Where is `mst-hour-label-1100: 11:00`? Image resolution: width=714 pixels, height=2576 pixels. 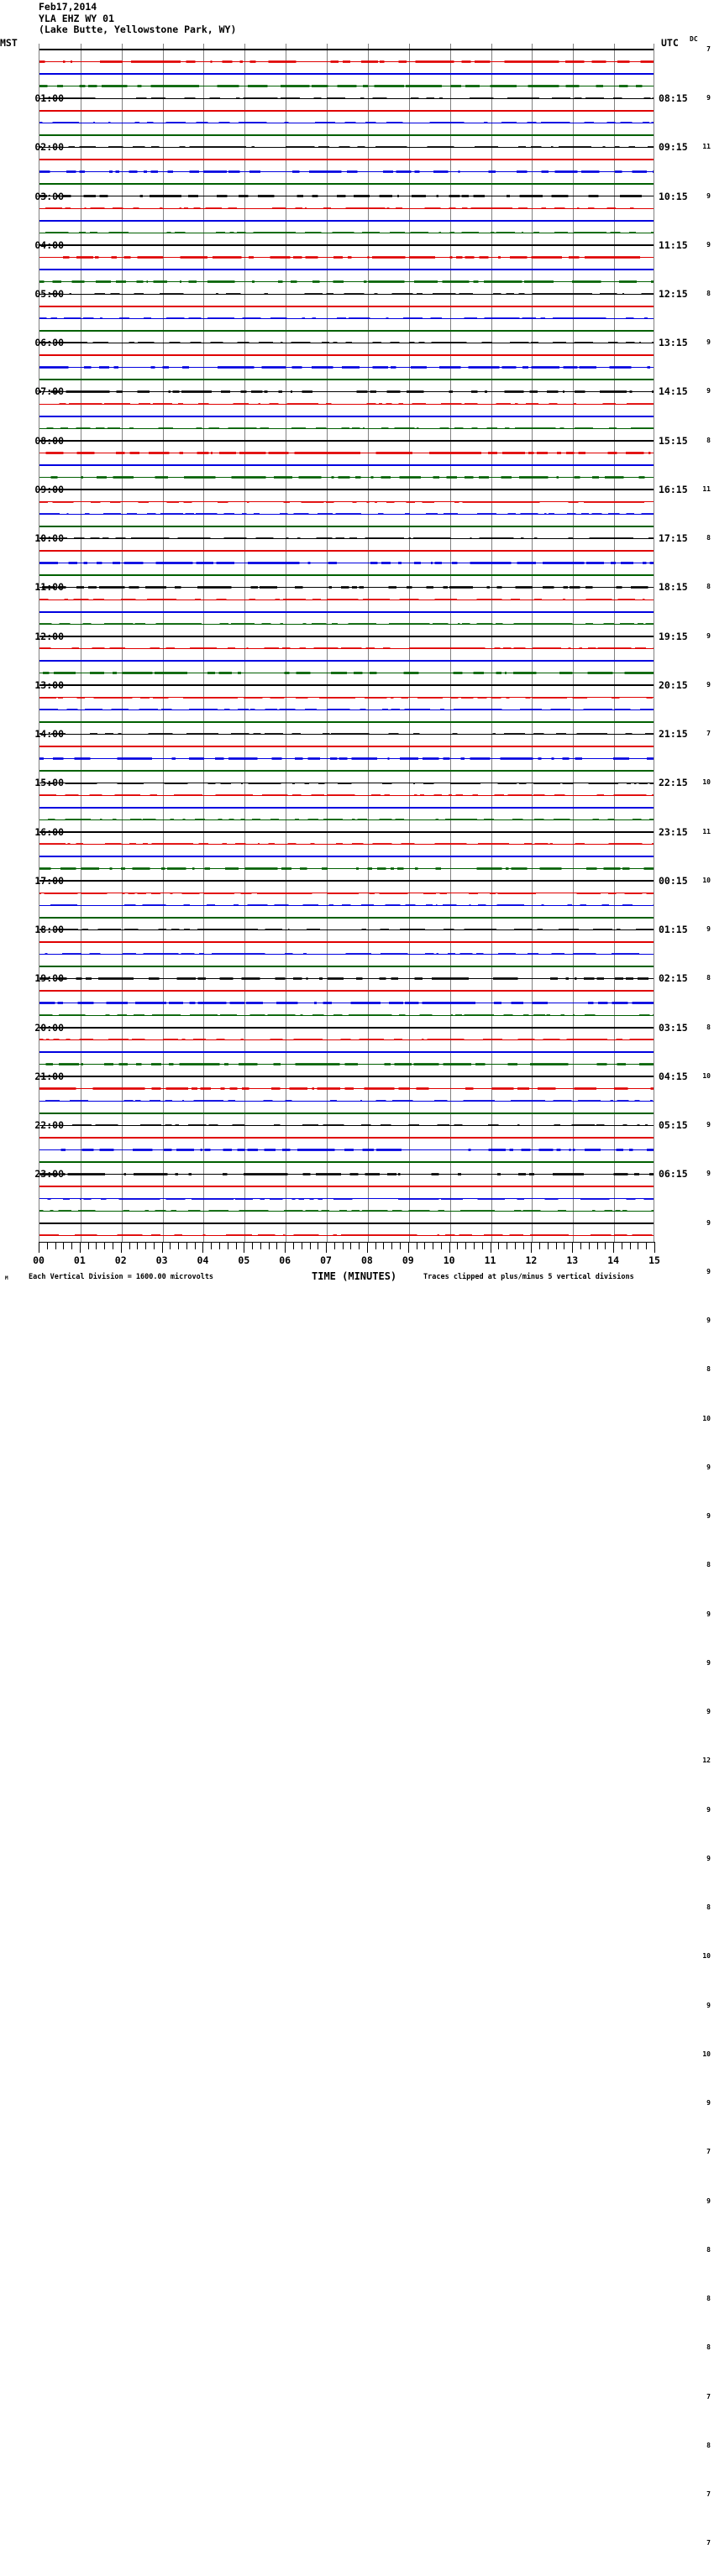 mst-hour-label-1100: 11:00 is located at coordinates (49, 587).